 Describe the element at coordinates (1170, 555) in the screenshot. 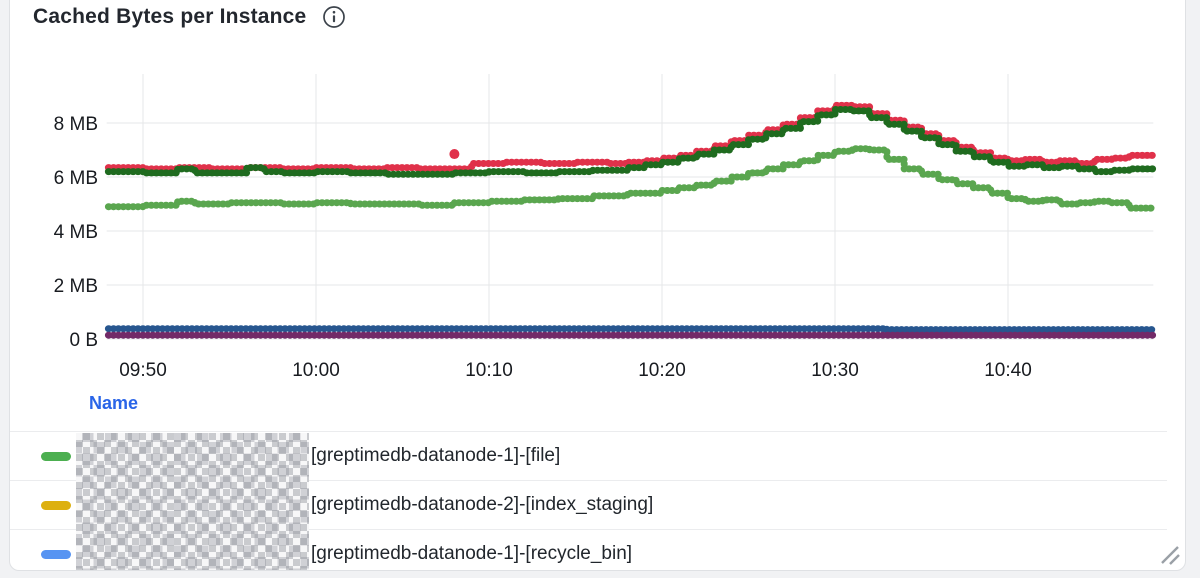

I see `panel-resize-handle` at that location.